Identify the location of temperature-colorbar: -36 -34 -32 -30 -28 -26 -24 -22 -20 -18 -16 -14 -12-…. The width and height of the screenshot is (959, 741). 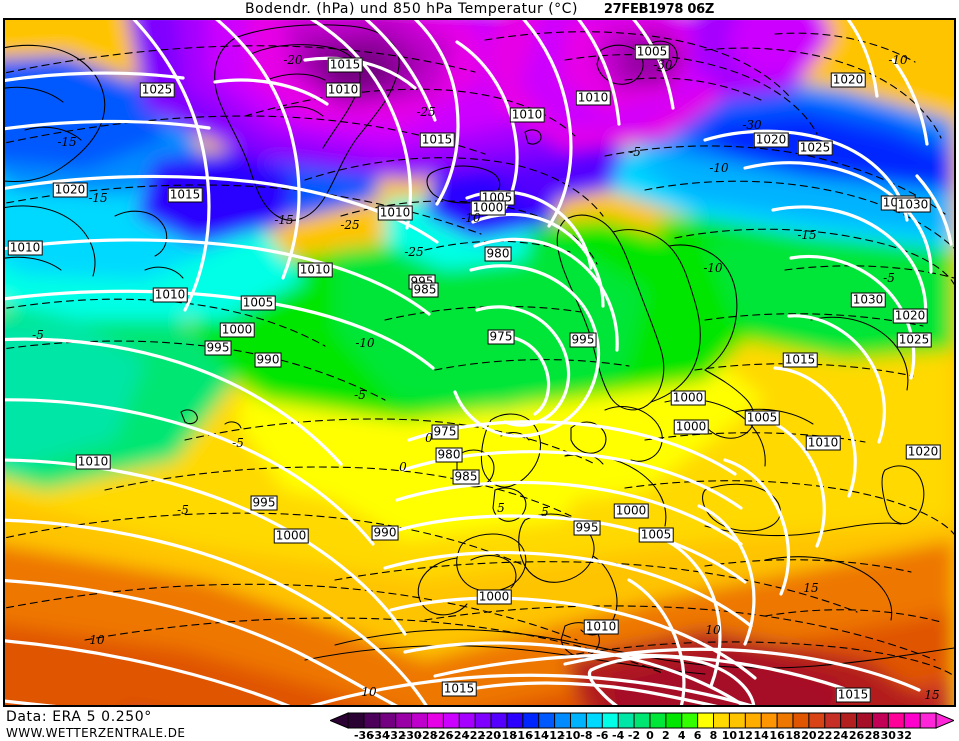
(642, 726).